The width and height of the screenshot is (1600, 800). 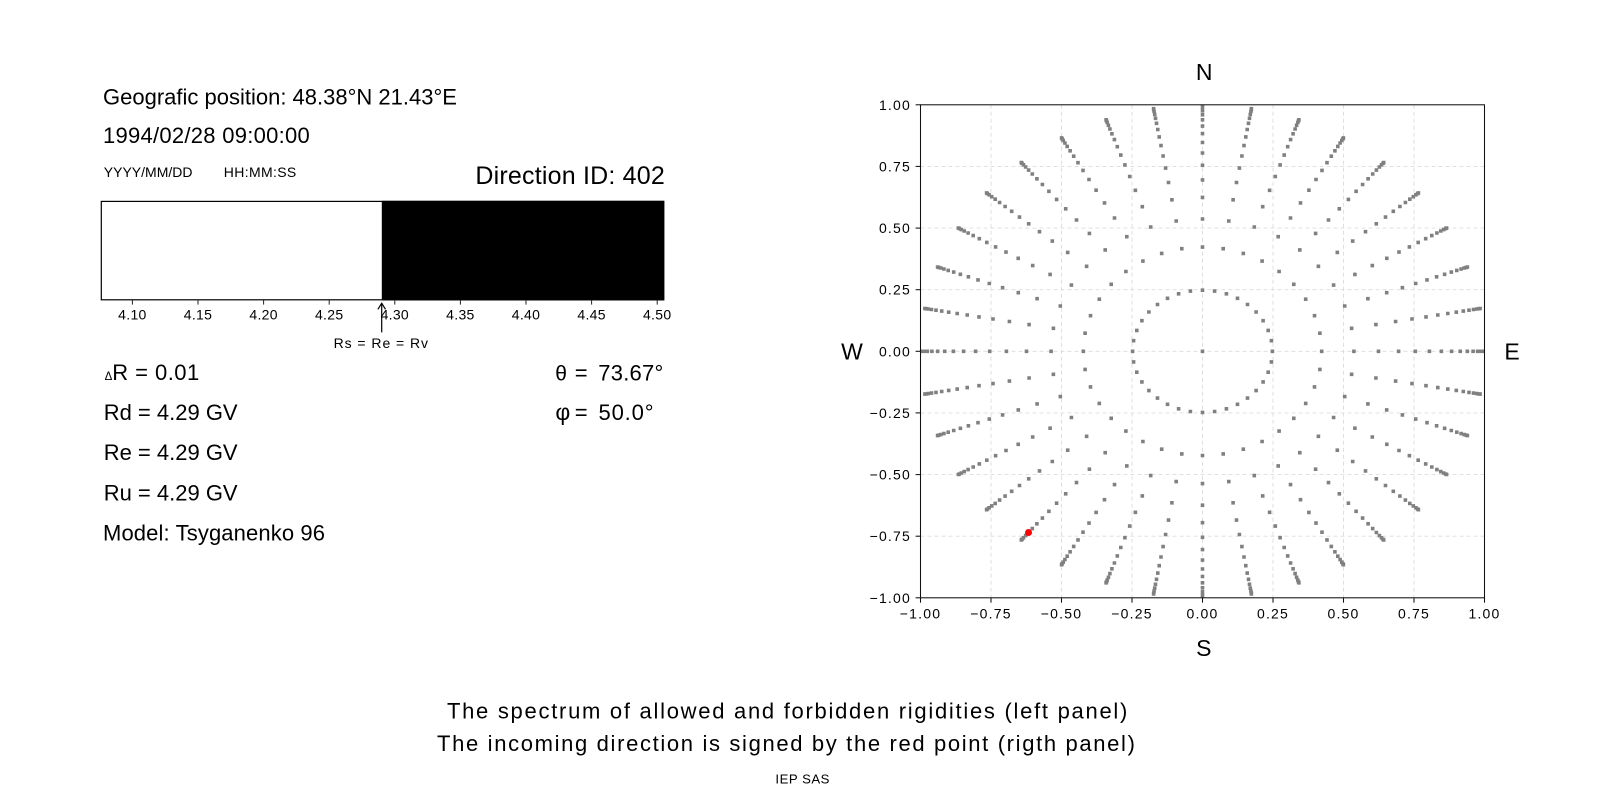 I want to click on svg-text: 50.0°, so click(x=627, y=412).